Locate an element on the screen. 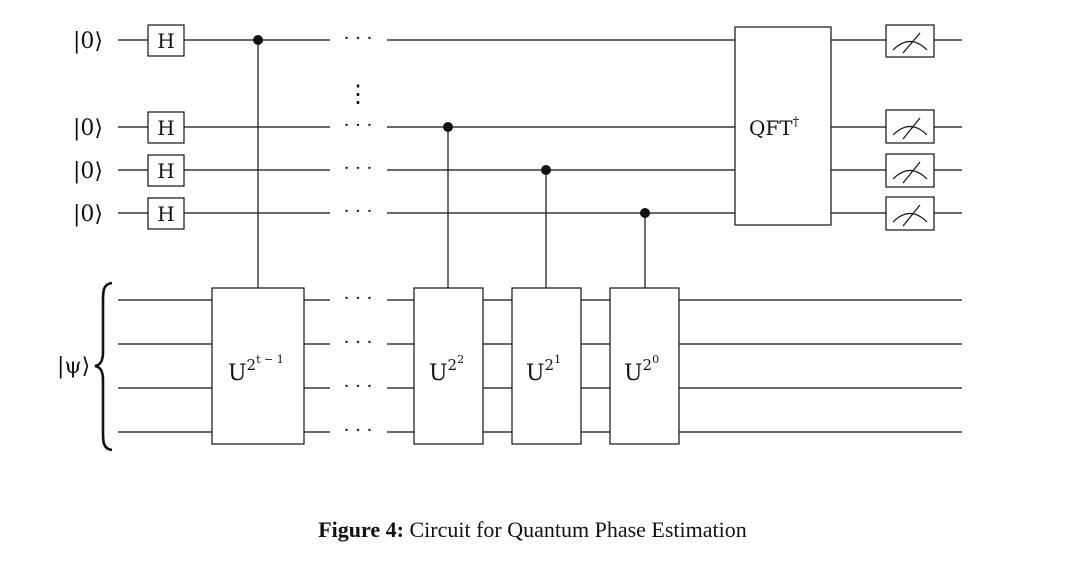 The image size is (1065, 576). control-dots is located at coordinates (451, 126).